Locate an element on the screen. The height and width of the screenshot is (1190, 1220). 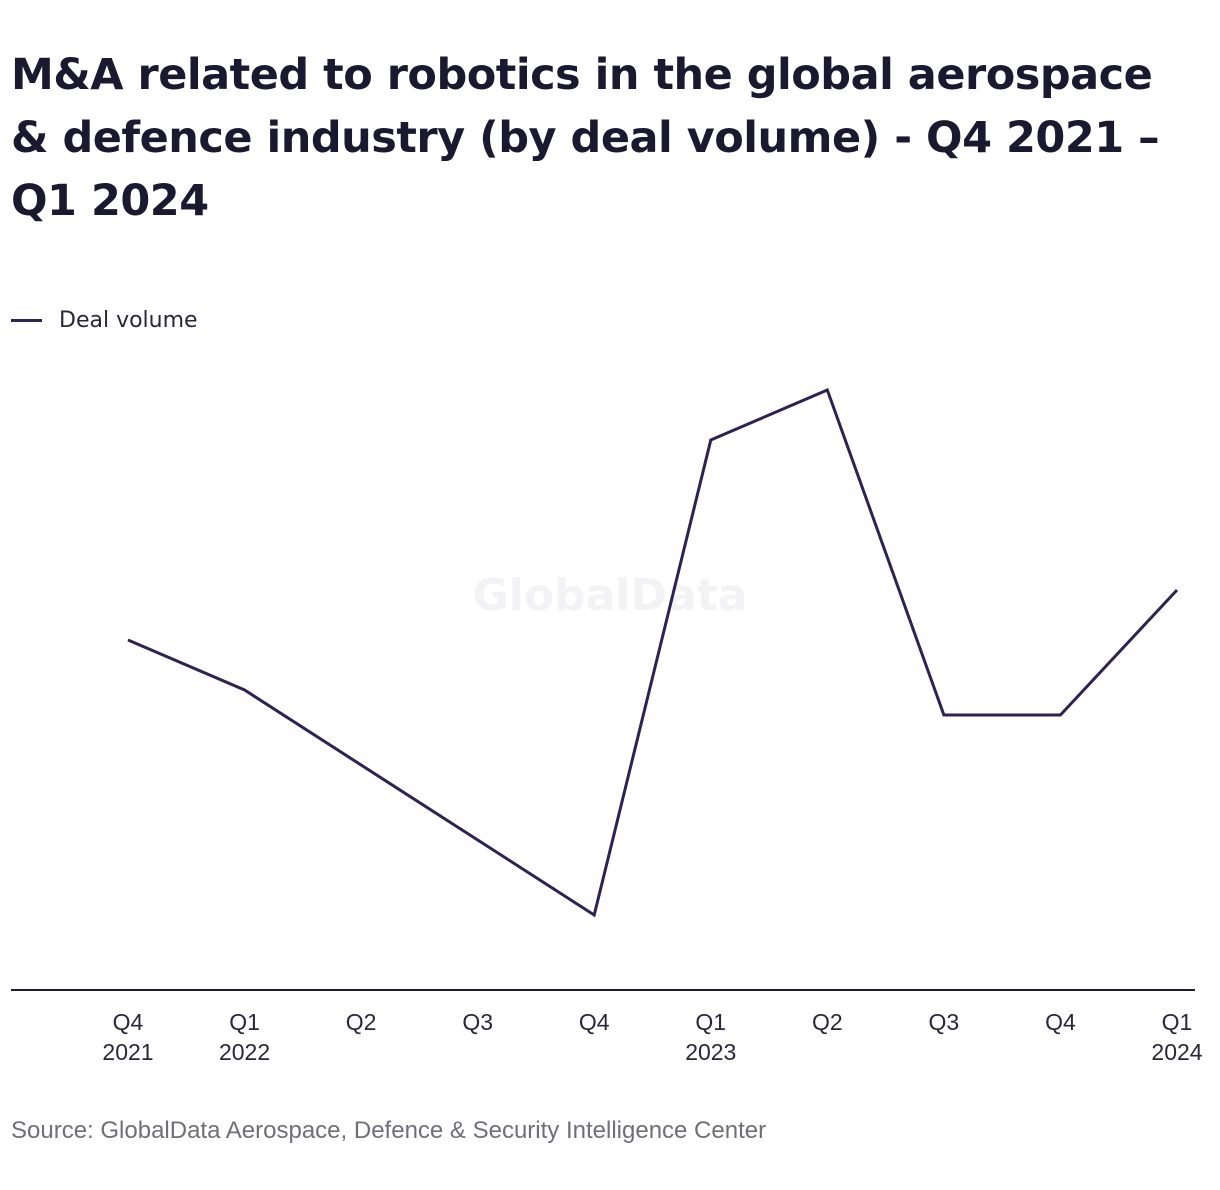
legend-label-deal-volume: Deal volume is located at coordinates (128, 320).